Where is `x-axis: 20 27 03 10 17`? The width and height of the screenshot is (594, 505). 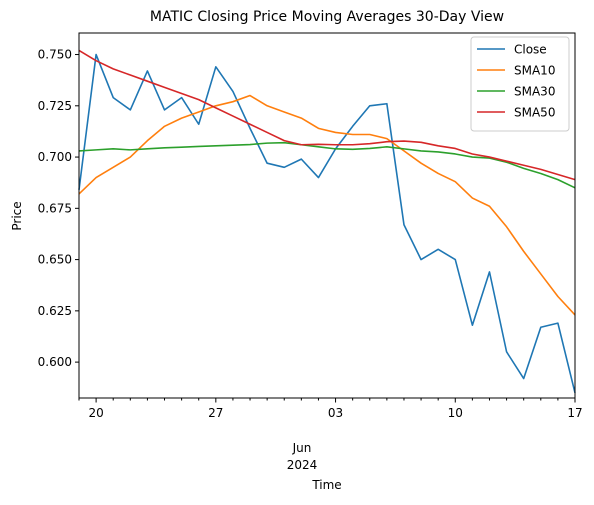
x-axis: 20 27 03 10 17 is located at coordinates (330, 409).